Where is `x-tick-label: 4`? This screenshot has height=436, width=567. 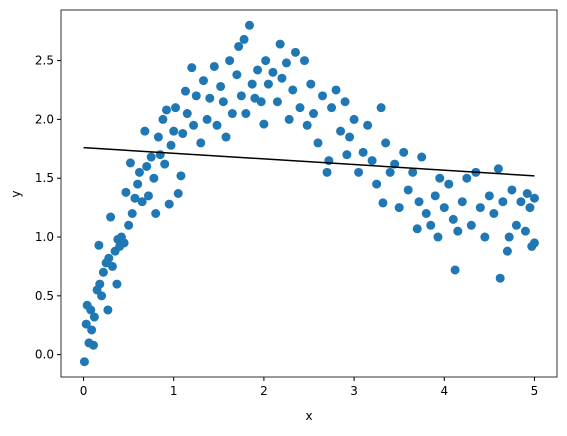 x-tick-label: 4 is located at coordinates (444, 391).